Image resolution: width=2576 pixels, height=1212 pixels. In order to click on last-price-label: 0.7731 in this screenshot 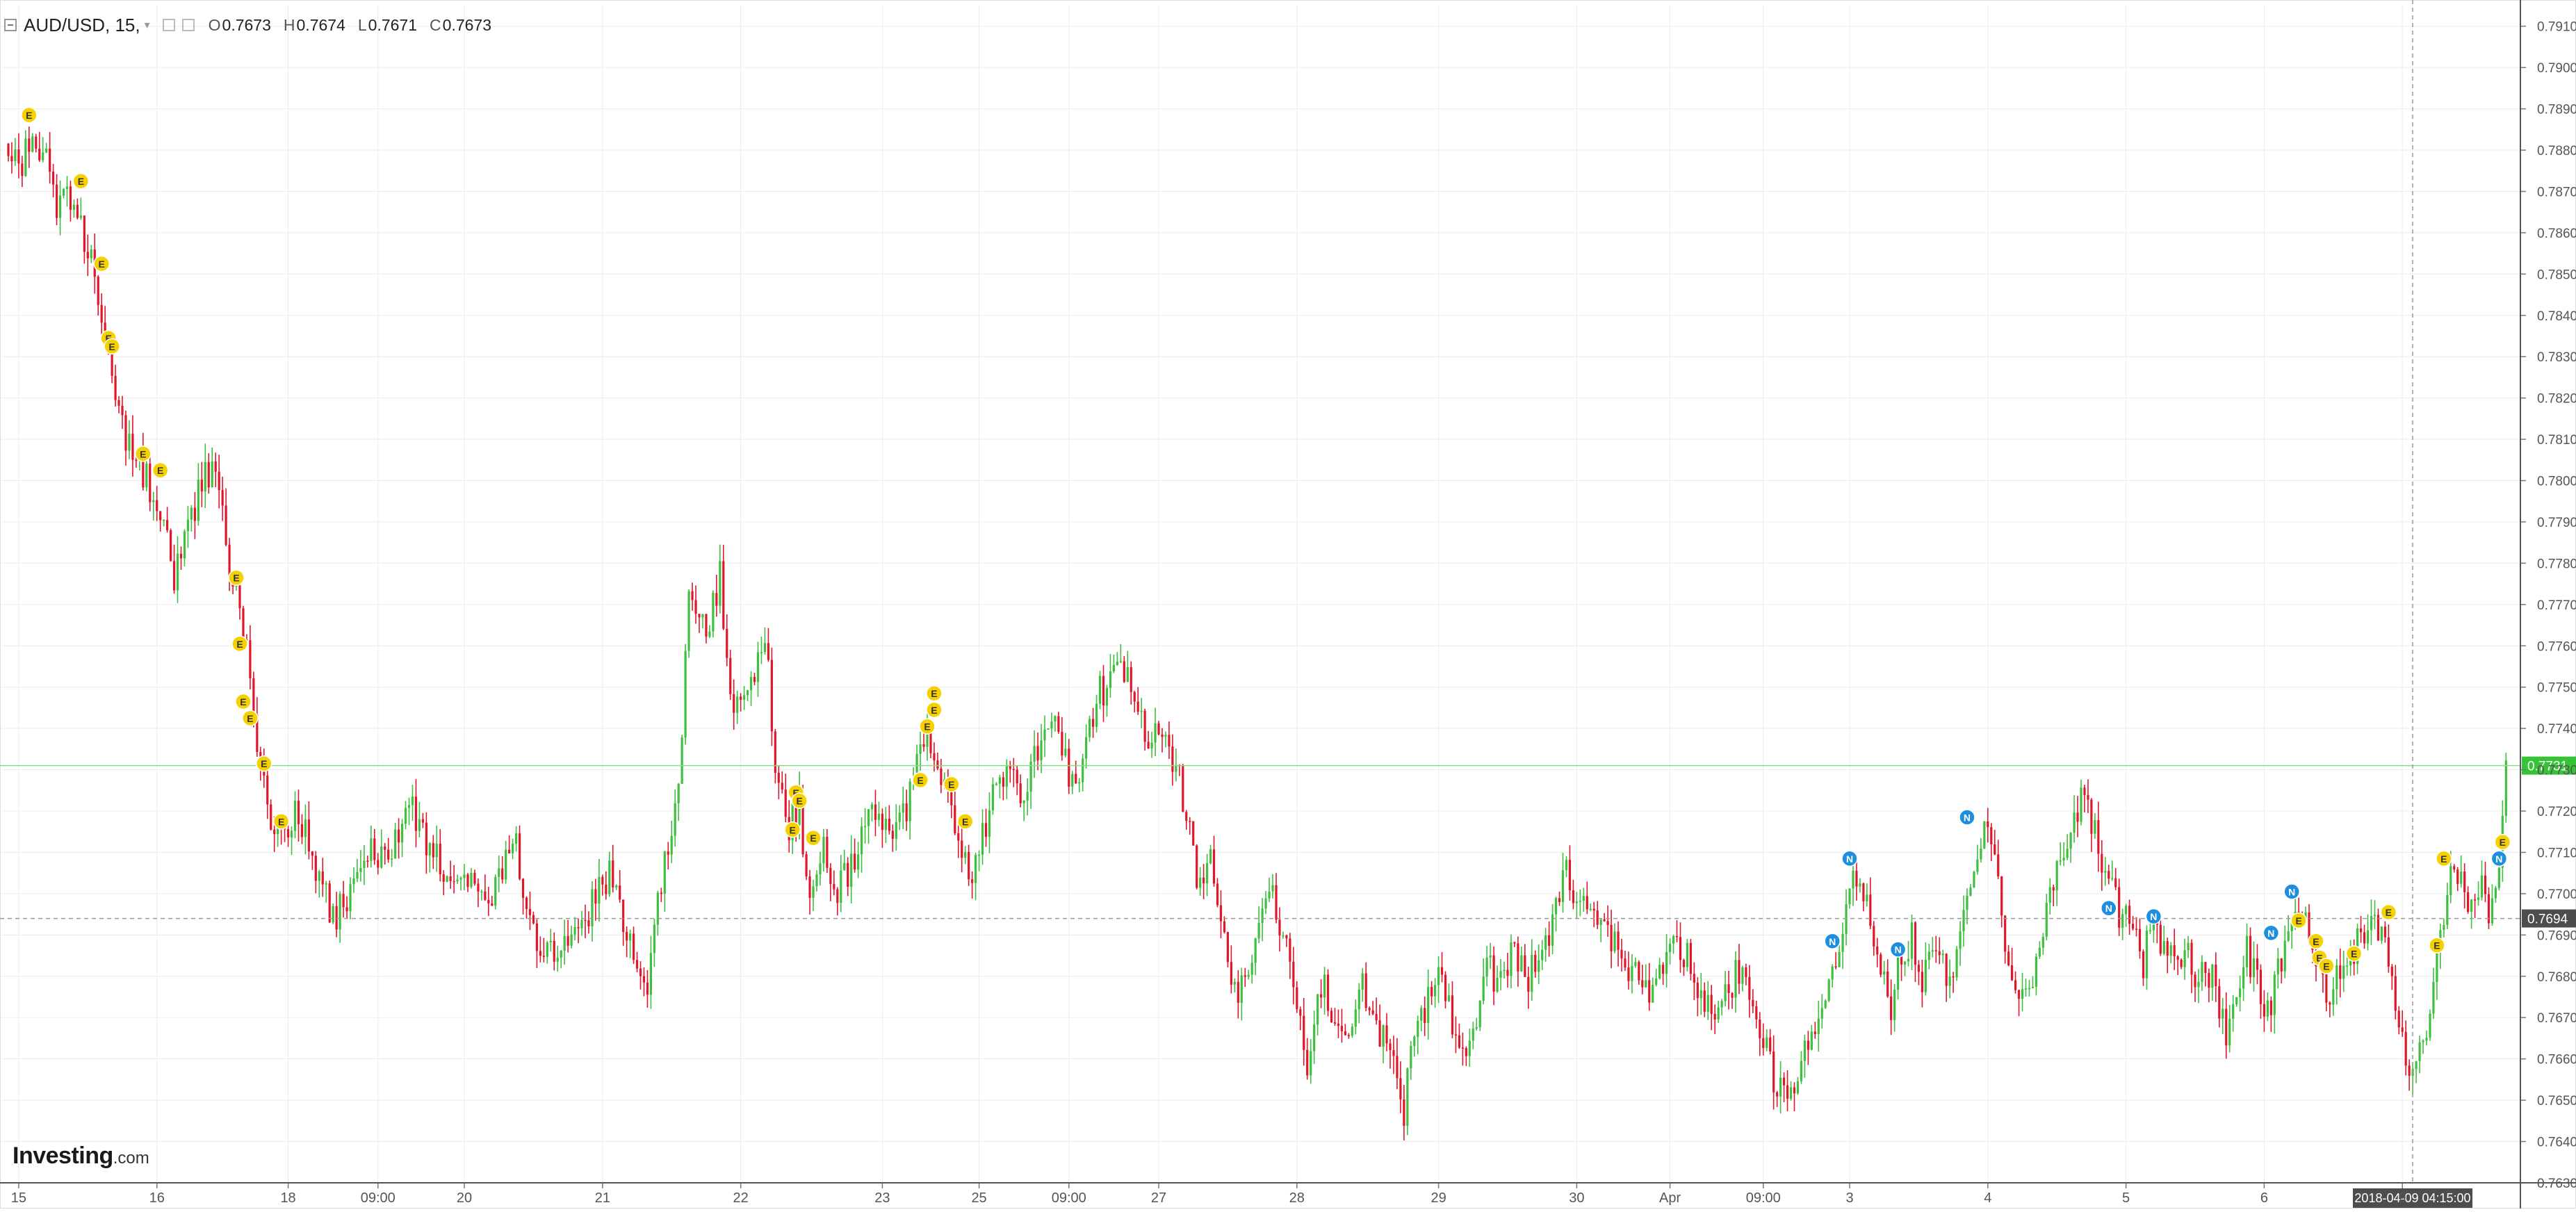, I will do `click(2547, 767)`.